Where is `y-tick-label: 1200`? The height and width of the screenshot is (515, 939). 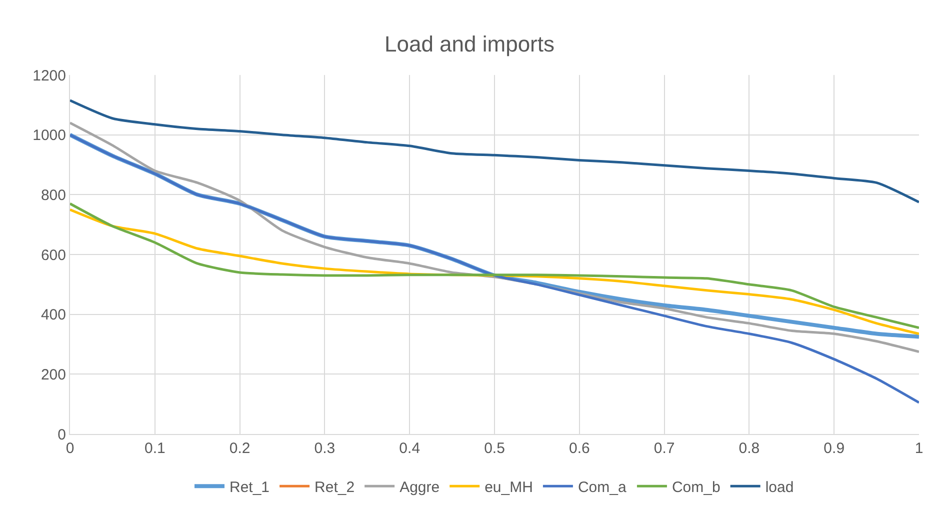
y-tick-label: 1200 is located at coordinates (49, 75).